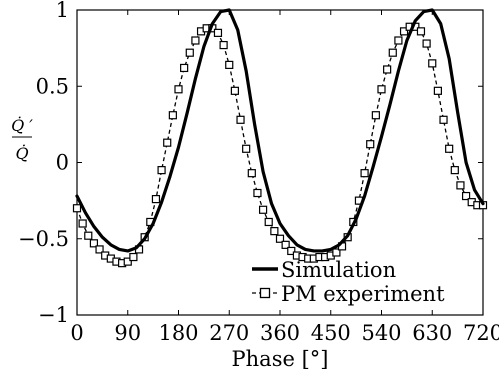 The image size is (499, 380). What do you see at coordinates (52, 86) in the screenshot?
I see `y-tick-label: 0.5` at bounding box center [52, 86].